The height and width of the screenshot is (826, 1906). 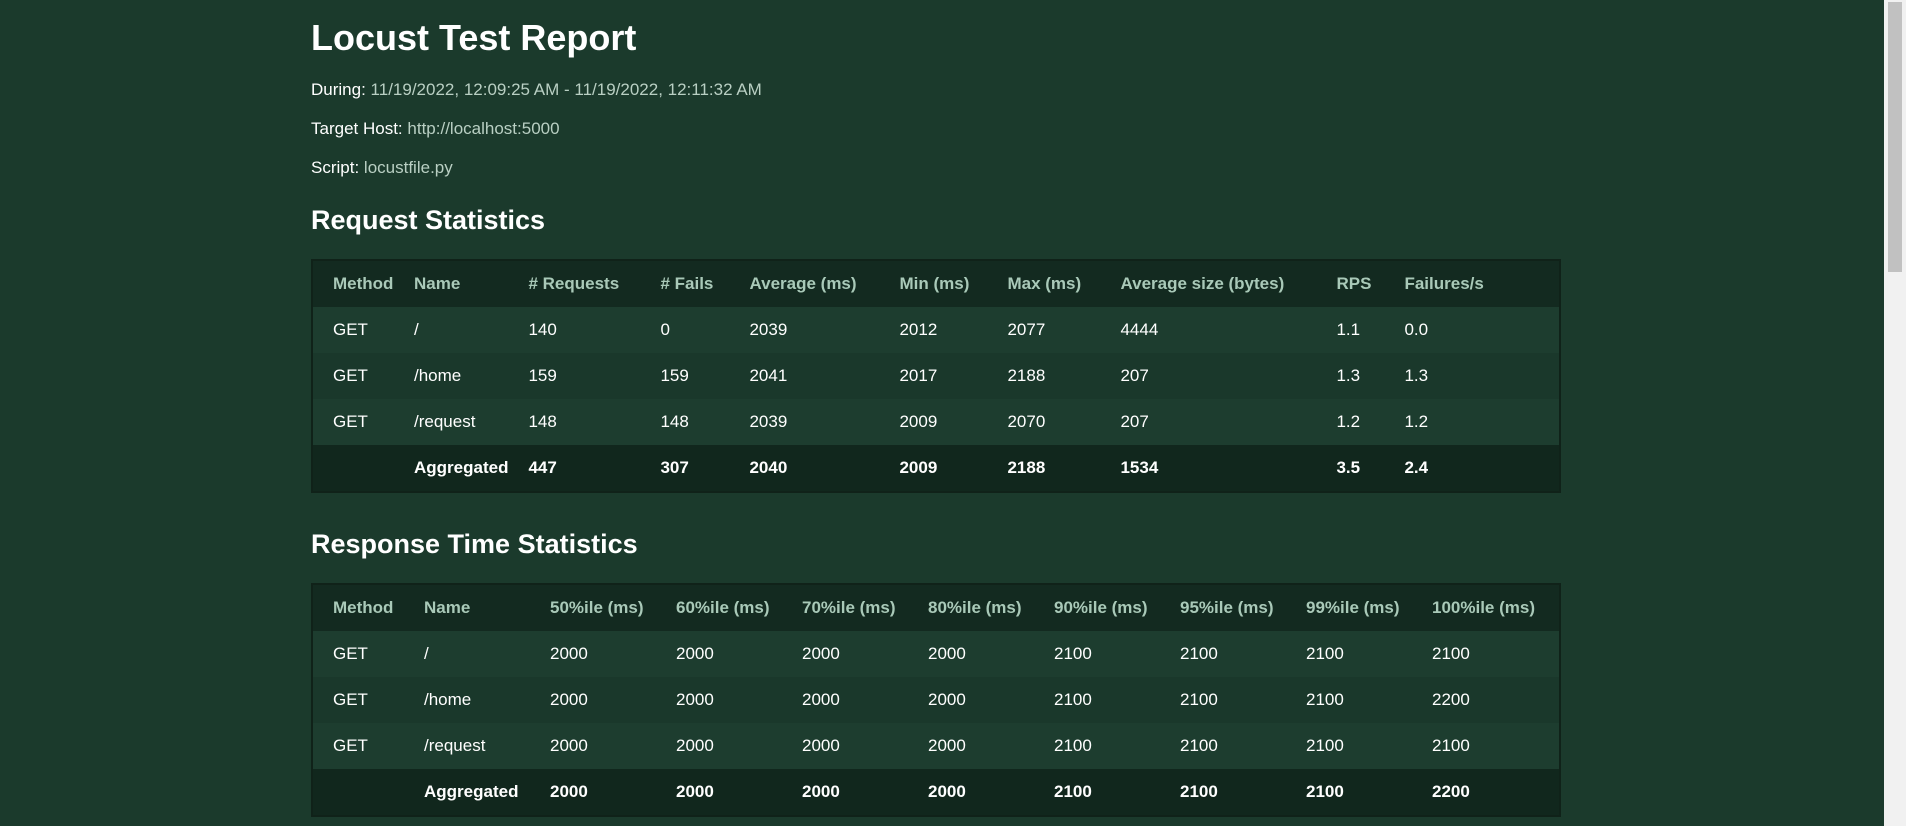 I want to click on table-cell: 0.0, so click(x=1471, y=330).